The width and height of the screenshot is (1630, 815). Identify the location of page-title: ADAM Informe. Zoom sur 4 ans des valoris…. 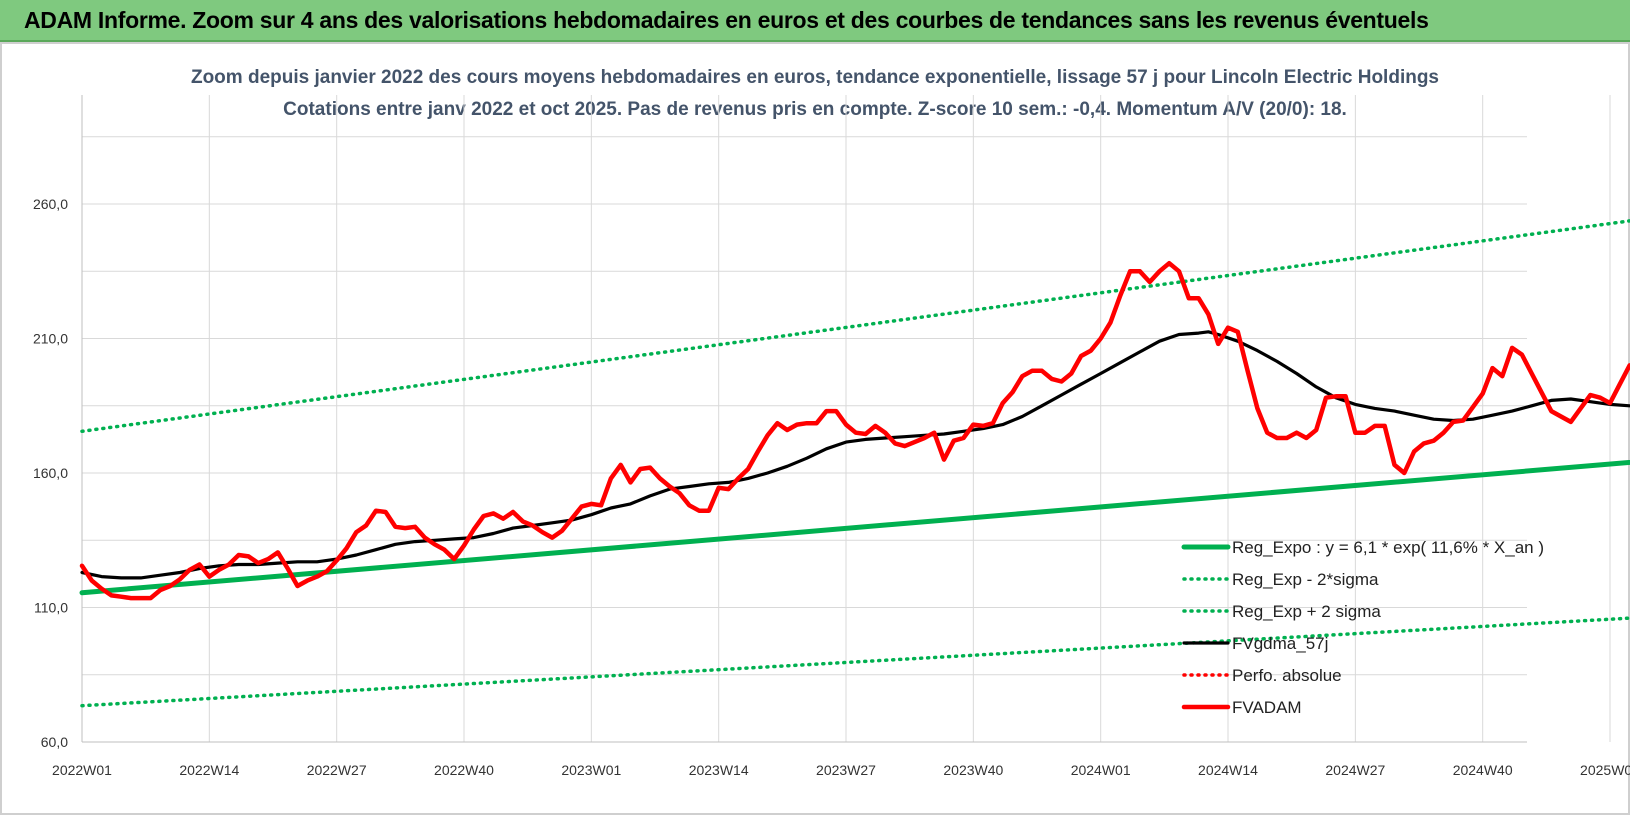
(726, 20).